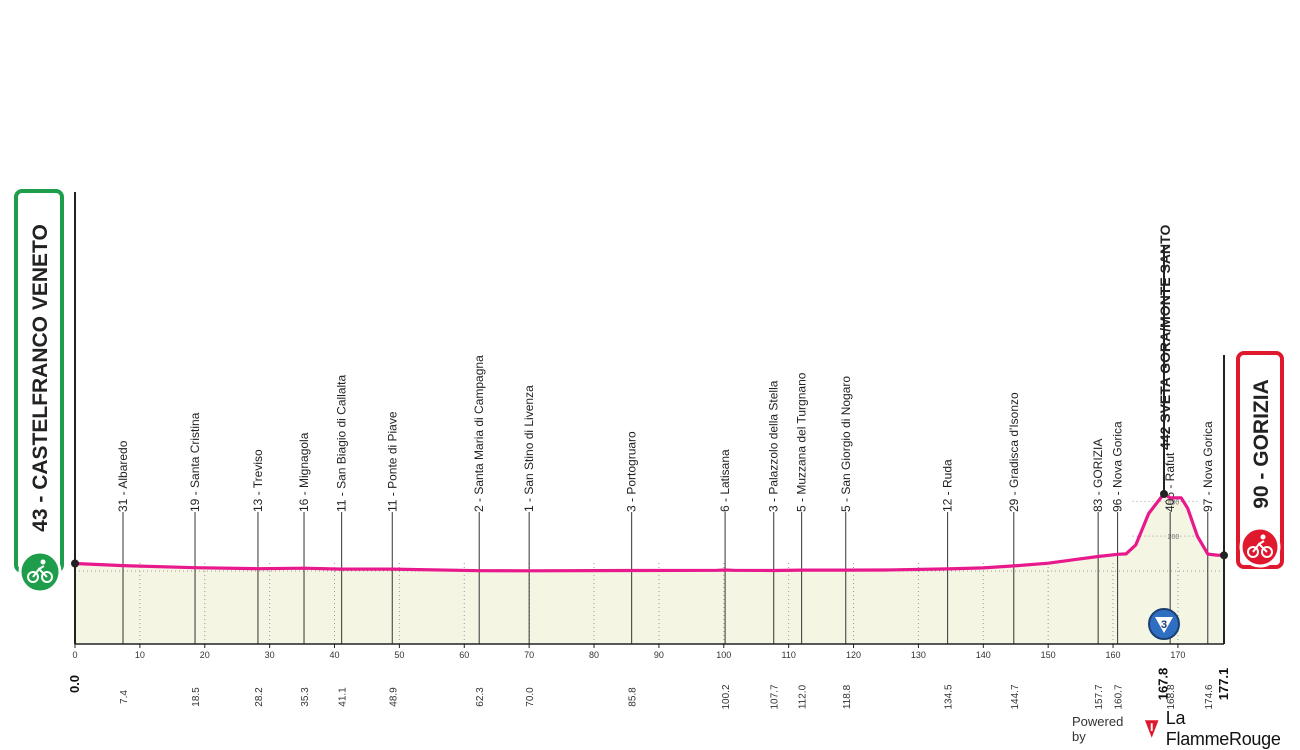 The image size is (1300, 750). What do you see at coordinates (1170, 482) in the screenshot?
I see `waypoint-label: 406 - Rafut` at bounding box center [1170, 482].